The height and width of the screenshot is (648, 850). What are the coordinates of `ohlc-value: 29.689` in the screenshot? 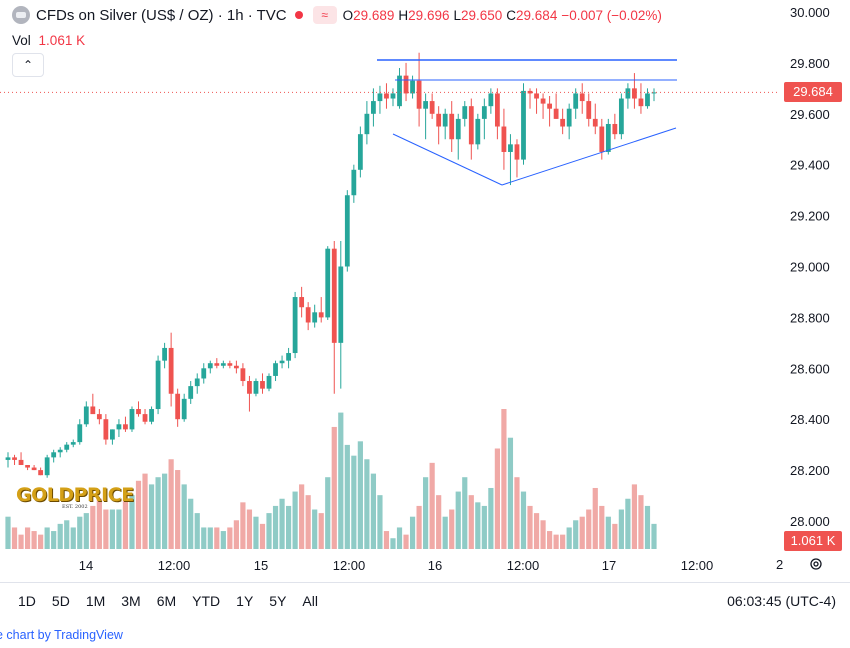 It's located at (374, 15).